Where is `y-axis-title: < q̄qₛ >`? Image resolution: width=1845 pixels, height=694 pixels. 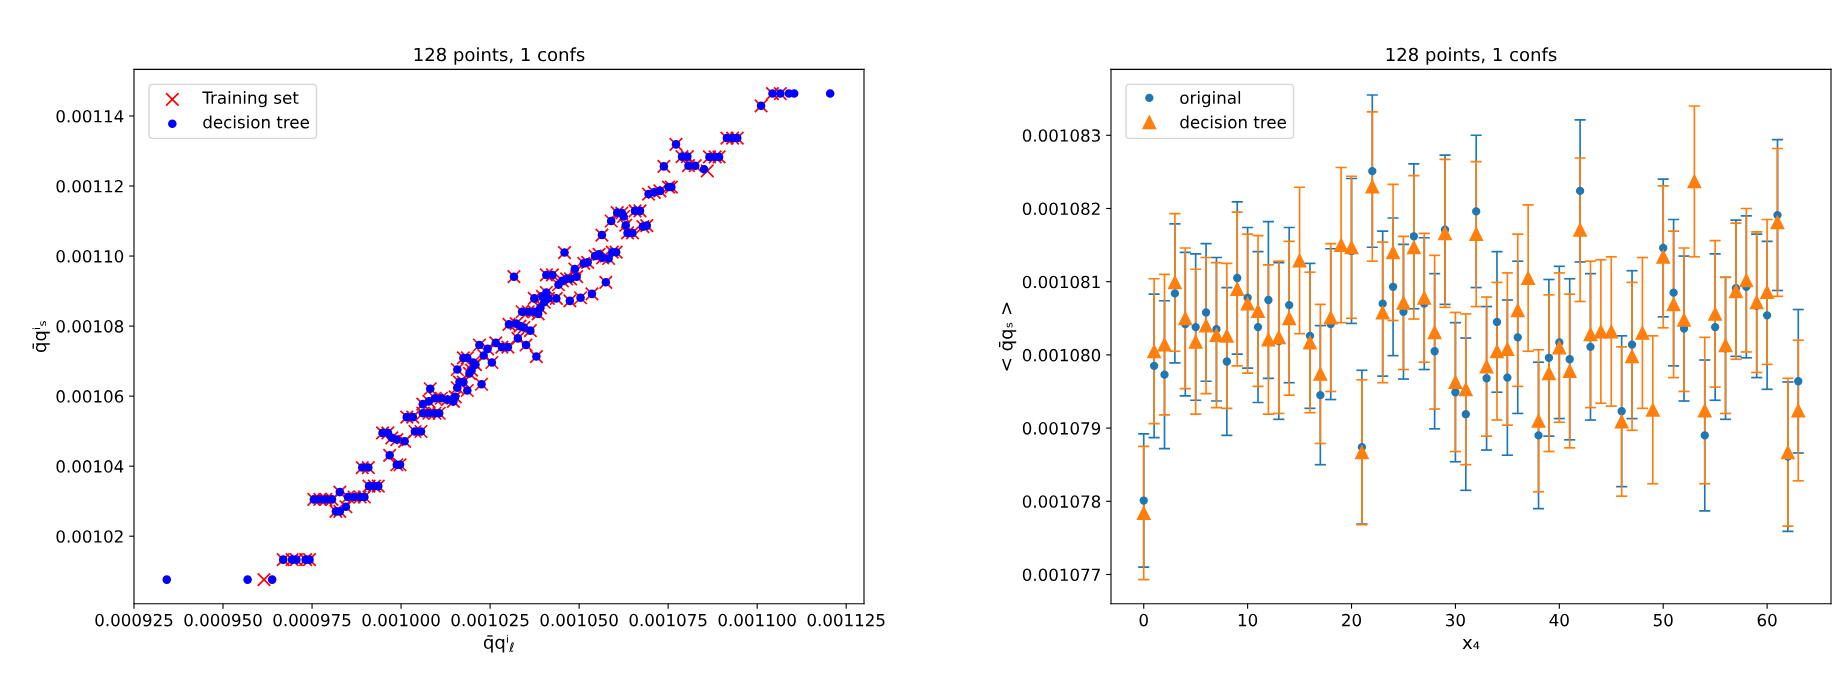 y-axis-title: < q̄qₛ > is located at coordinates (1007, 336).